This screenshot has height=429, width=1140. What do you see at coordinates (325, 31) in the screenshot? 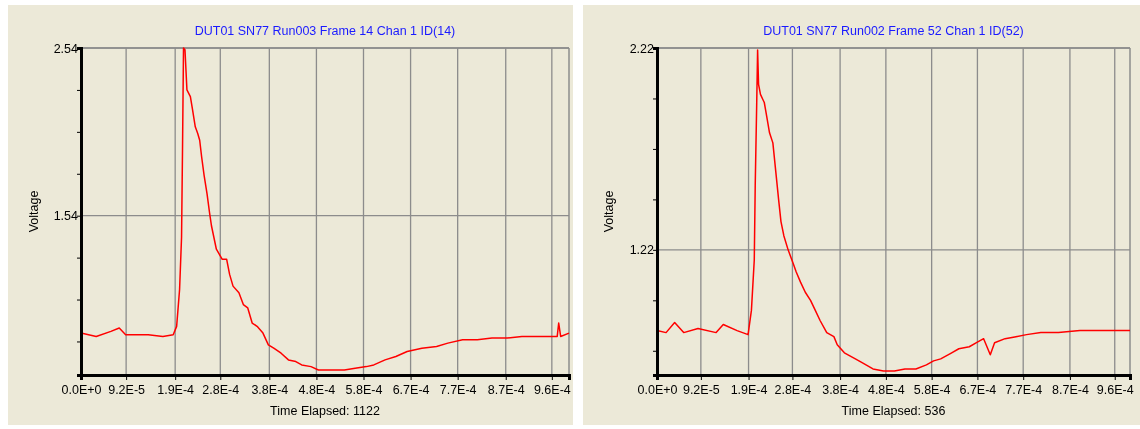
I see `chart-title: DUT01 SN77 Run003 Frame 14 Chan 1 ID(14)` at bounding box center [325, 31].